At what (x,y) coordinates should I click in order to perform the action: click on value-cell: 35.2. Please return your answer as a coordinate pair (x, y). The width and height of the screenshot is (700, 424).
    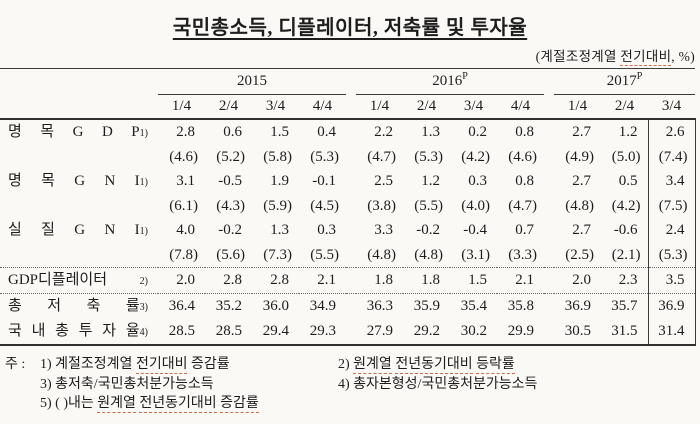
    Looking at the image, I should click on (228, 306).